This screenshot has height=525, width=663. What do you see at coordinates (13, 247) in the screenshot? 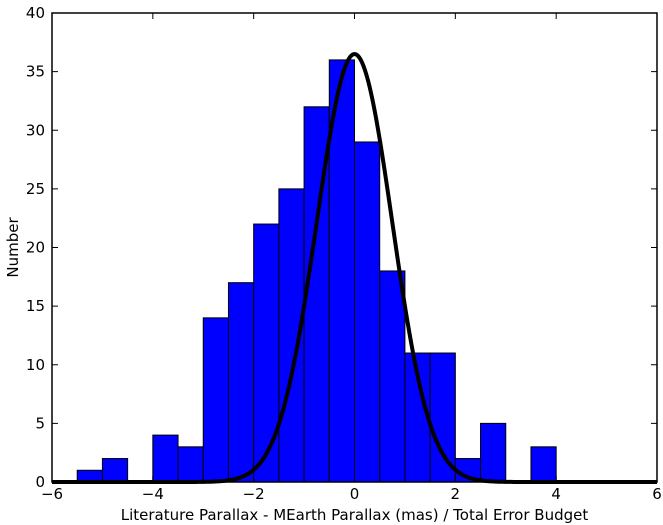
I see `y-axis-label: Number` at bounding box center [13, 247].